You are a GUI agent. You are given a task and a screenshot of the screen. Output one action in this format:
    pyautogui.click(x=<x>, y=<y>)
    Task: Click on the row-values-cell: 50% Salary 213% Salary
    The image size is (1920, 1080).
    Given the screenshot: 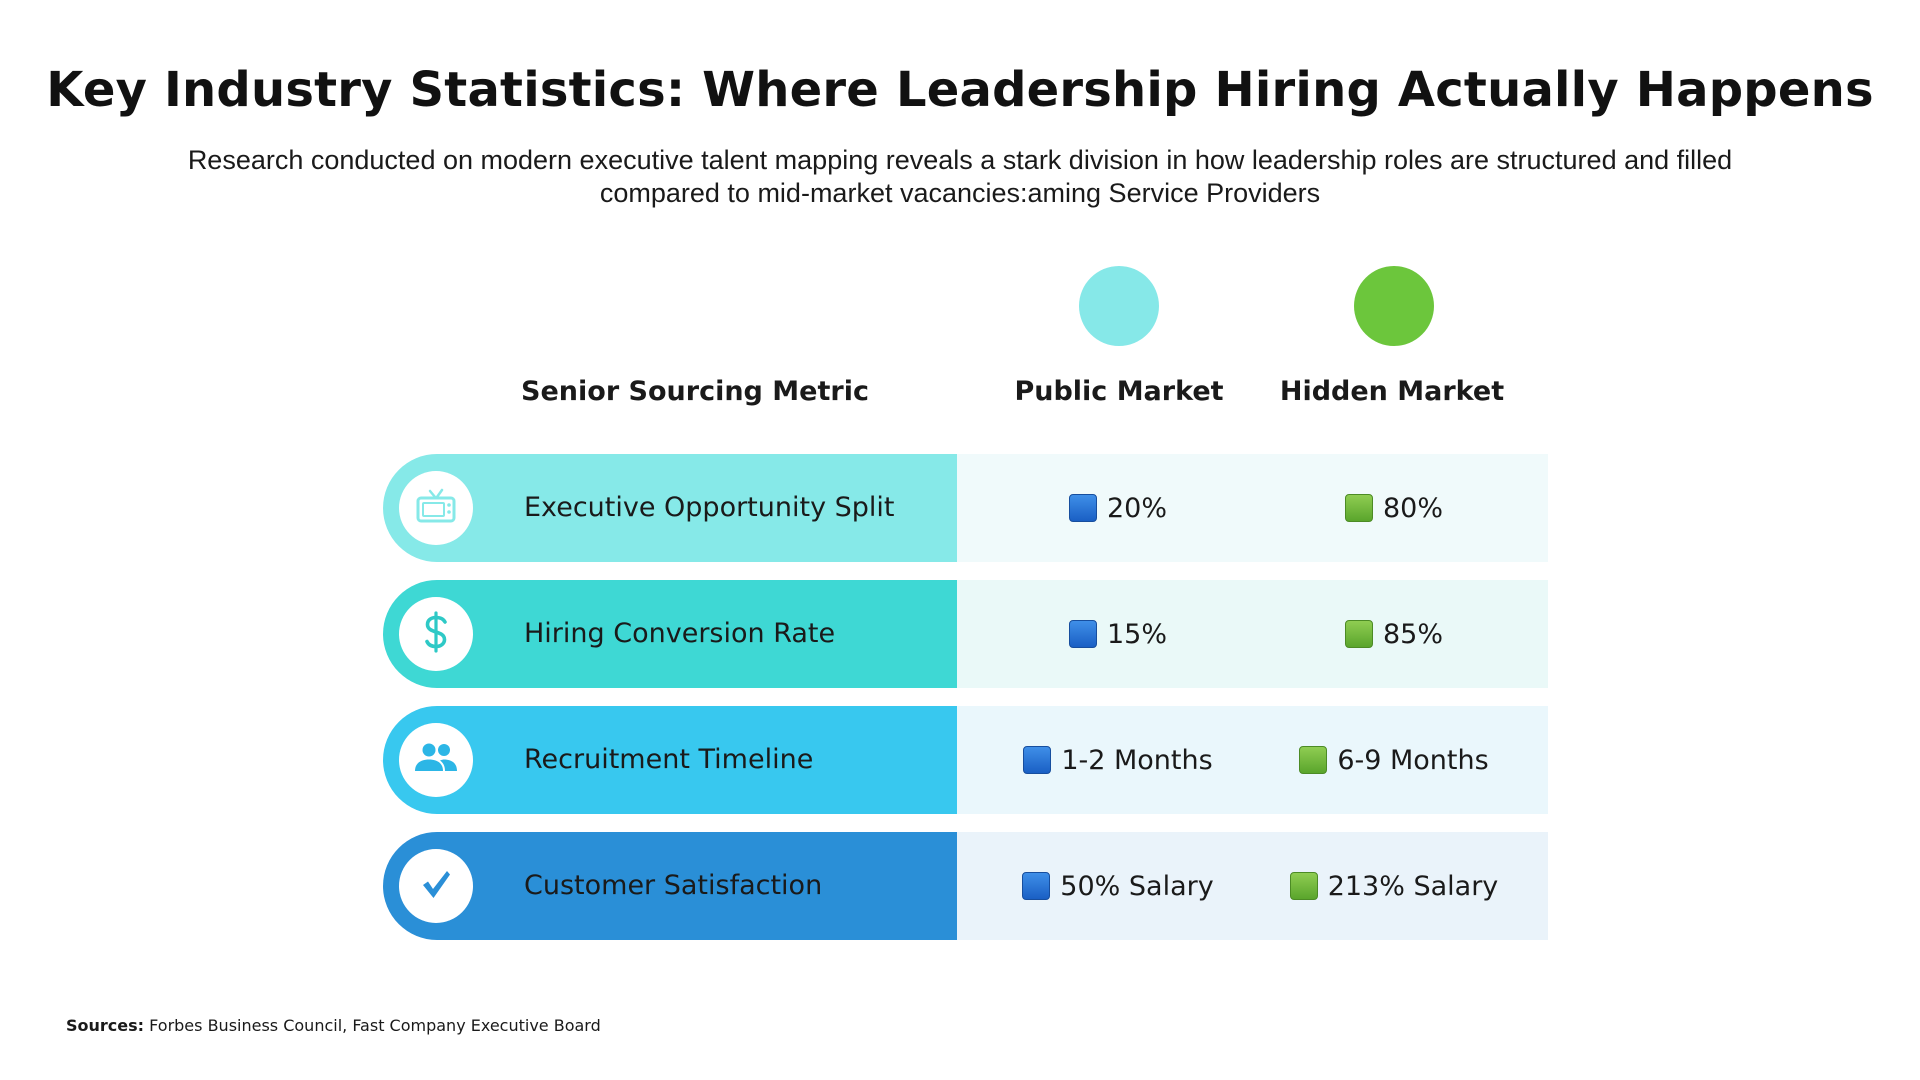 What is the action you would take?
    pyautogui.click(x=1252, y=886)
    